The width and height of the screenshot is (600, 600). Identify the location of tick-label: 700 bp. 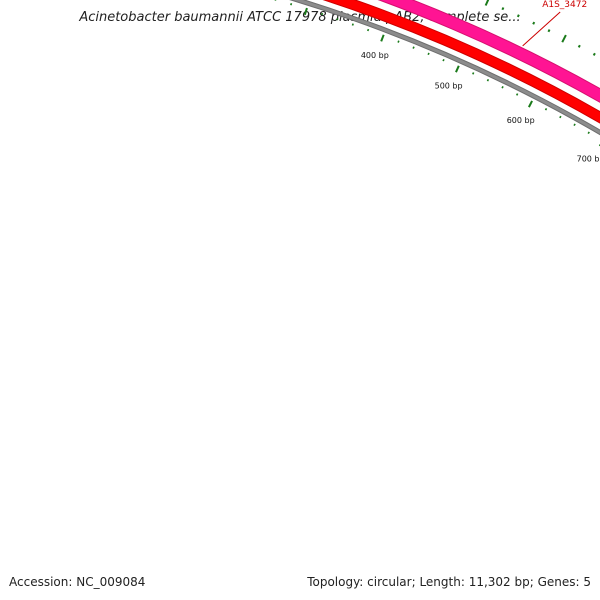
(588, 159).